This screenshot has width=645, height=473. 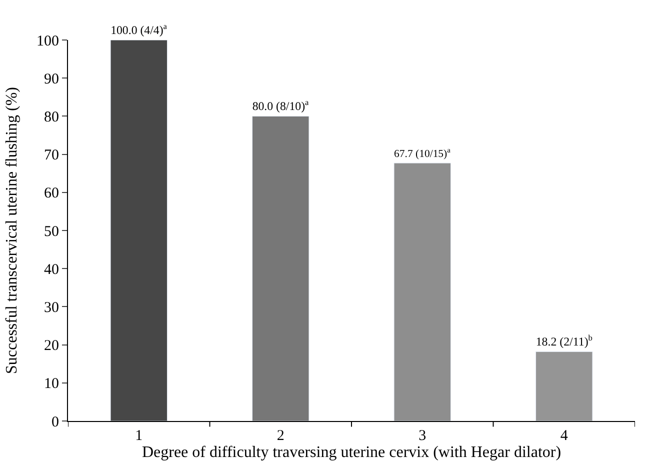 What do you see at coordinates (564, 340) in the screenshot?
I see `data-label: 18.2 (2/11)$^{b}$` at bounding box center [564, 340].